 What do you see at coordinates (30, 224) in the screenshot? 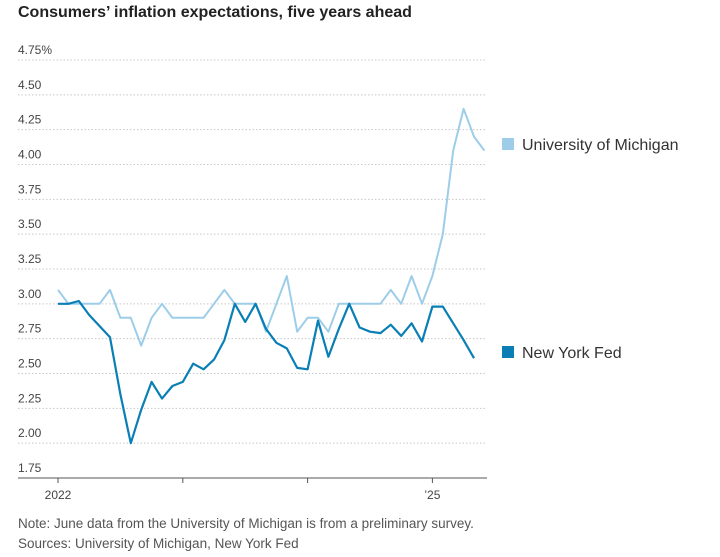
I see `y-tick-label: 3.50` at bounding box center [30, 224].